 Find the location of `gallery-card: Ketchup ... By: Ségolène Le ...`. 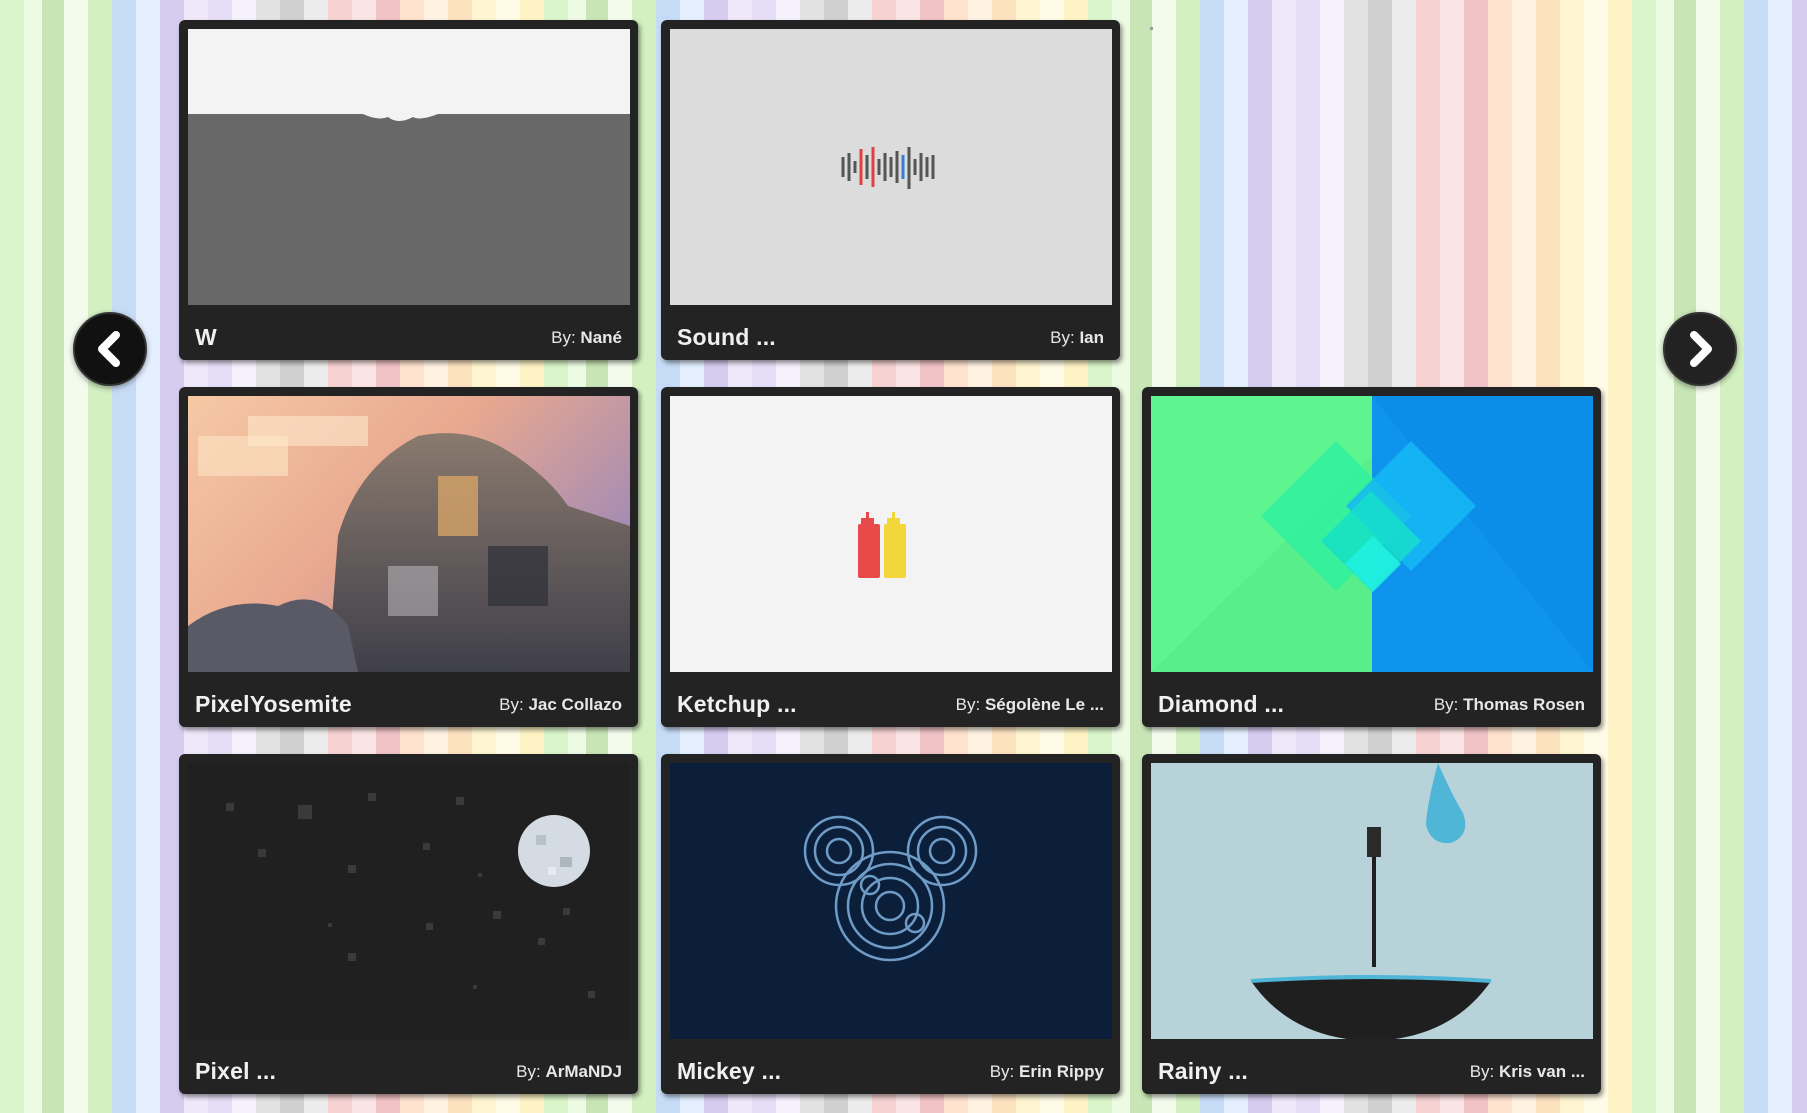

gallery-card: Ketchup ... By: Ségolène Le ... is located at coordinates (890, 557).